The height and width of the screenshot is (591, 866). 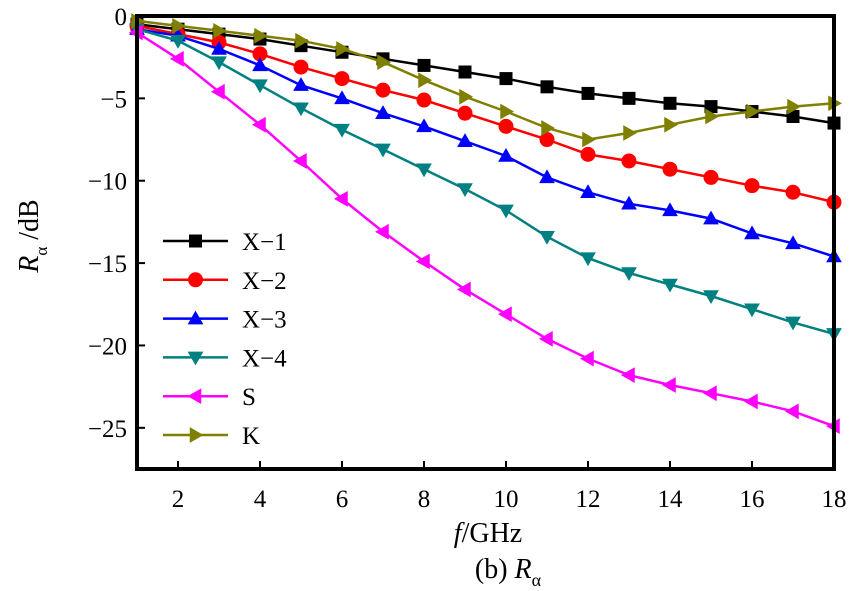 What do you see at coordinates (113, 99) in the screenshot?
I see `y-tick-label: −5` at bounding box center [113, 99].